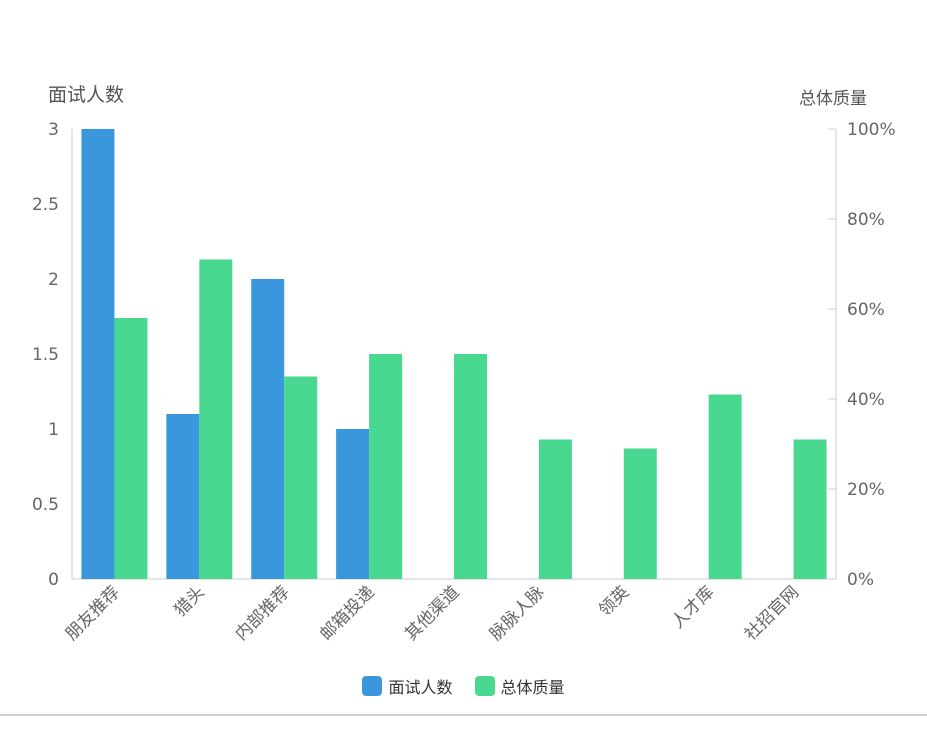 The width and height of the screenshot is (927, 729). Describe the element at coordinates (463, 715) in the screenshot. I see `bottom-divider` at that location.